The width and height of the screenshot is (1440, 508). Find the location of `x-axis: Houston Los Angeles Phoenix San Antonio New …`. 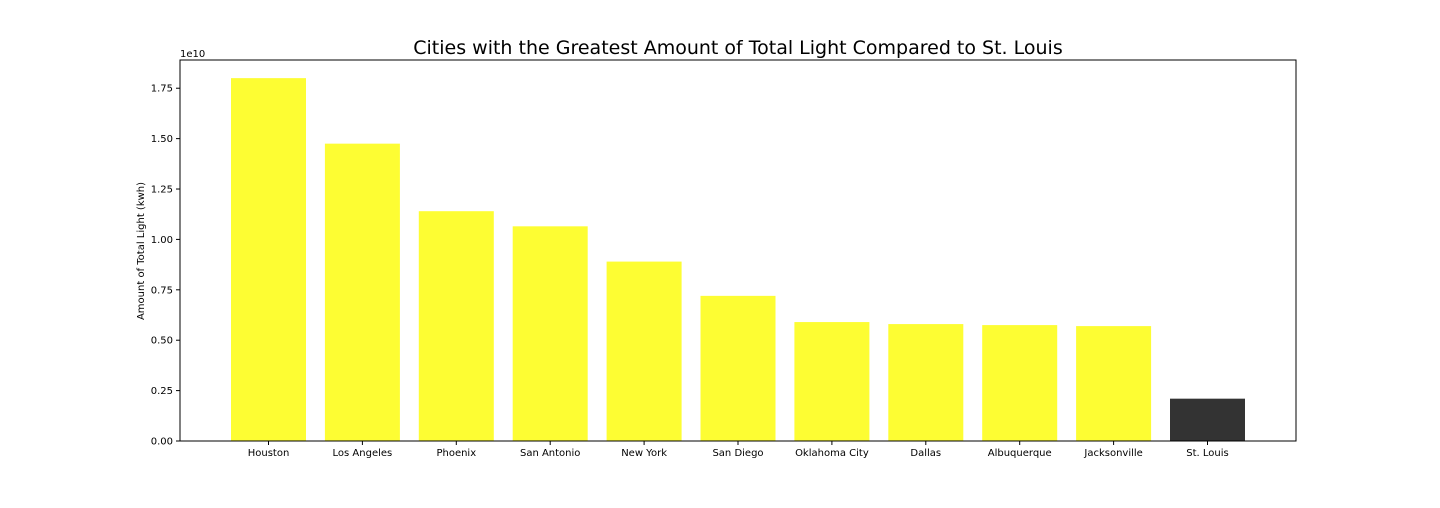

x-axis: Houston Los Angeles Phoenix San Antonio New … is located at coordinates (738, 450).